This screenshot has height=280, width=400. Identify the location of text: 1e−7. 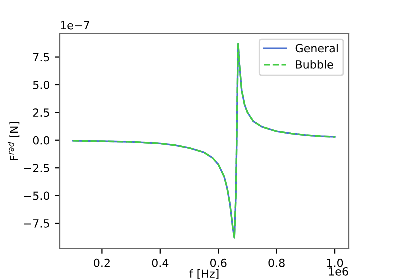
(75, 25).